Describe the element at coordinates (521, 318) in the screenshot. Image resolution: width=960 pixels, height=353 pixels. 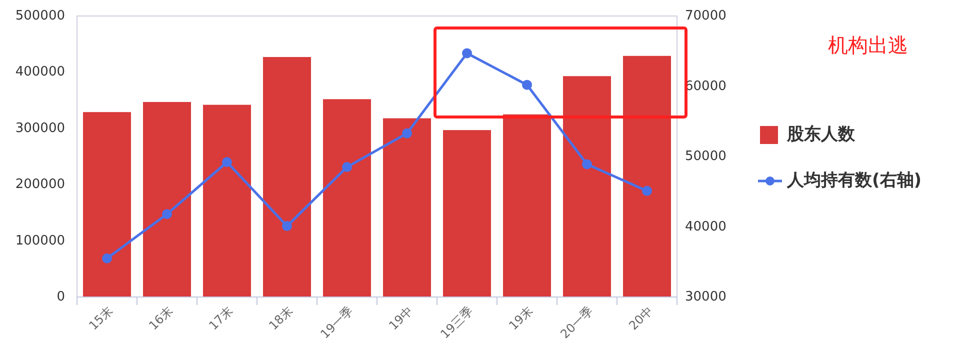
I see `x-tick-label: 19末` at that location.